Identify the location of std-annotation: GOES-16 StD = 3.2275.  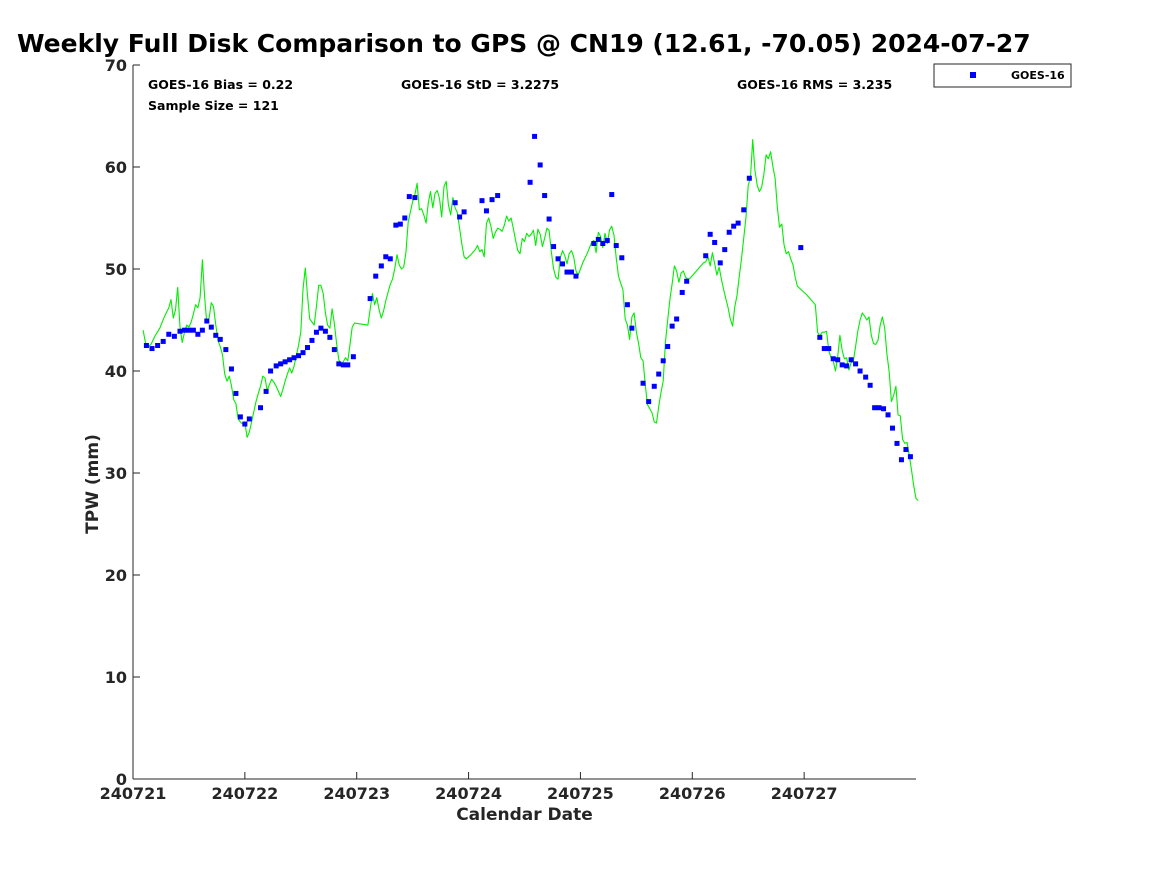
(480, 84).